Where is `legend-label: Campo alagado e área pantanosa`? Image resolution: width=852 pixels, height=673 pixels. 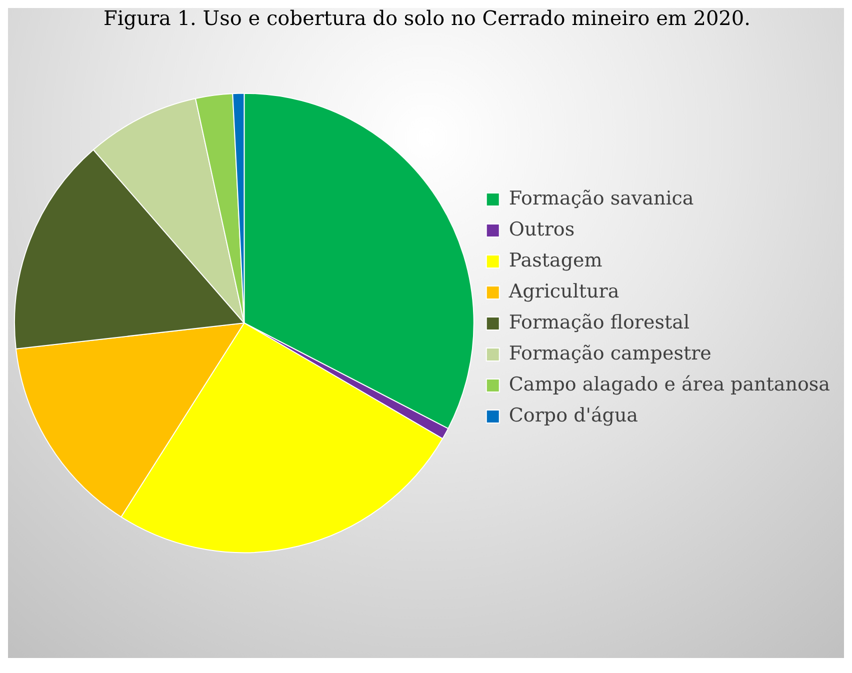 legend-label: Campo alagado e área pantanosa is located at coordinates (669, 384).